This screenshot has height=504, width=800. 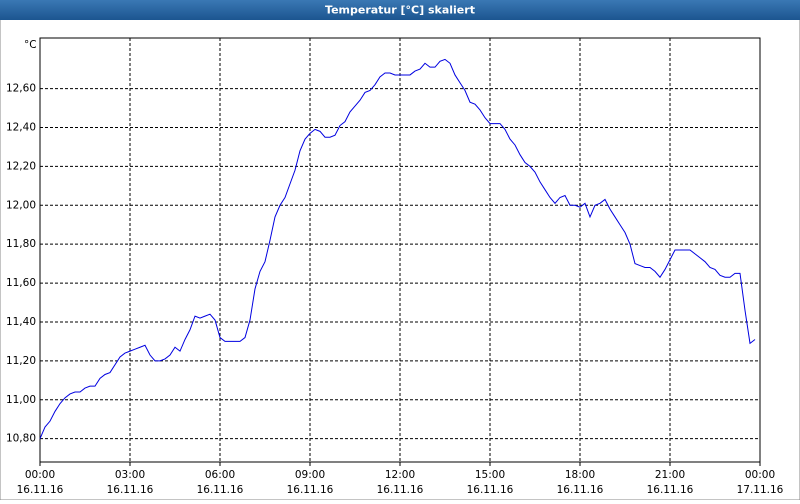 What do you see at coordinates (130, 475) in the screenshot?
I see `x-tick-label: 03:00` at bounding box center [130, 475].